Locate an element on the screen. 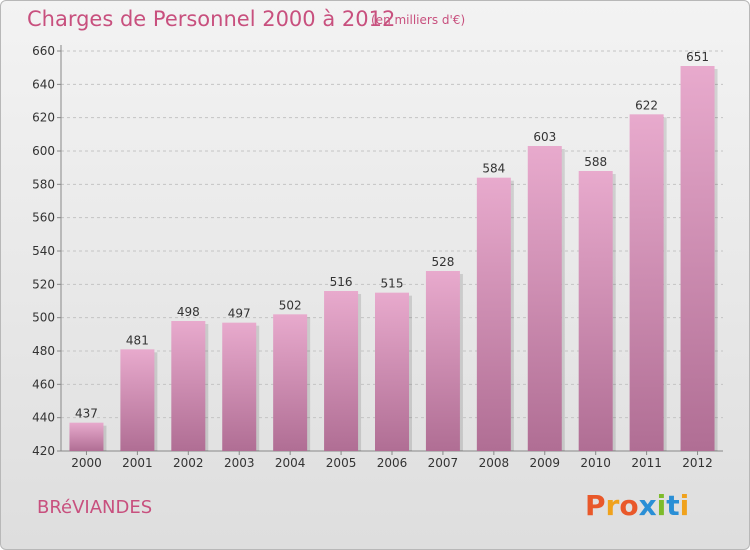 The image size is (750, 550). x-tick-label: 2000 is located at coordinates (86, 463).